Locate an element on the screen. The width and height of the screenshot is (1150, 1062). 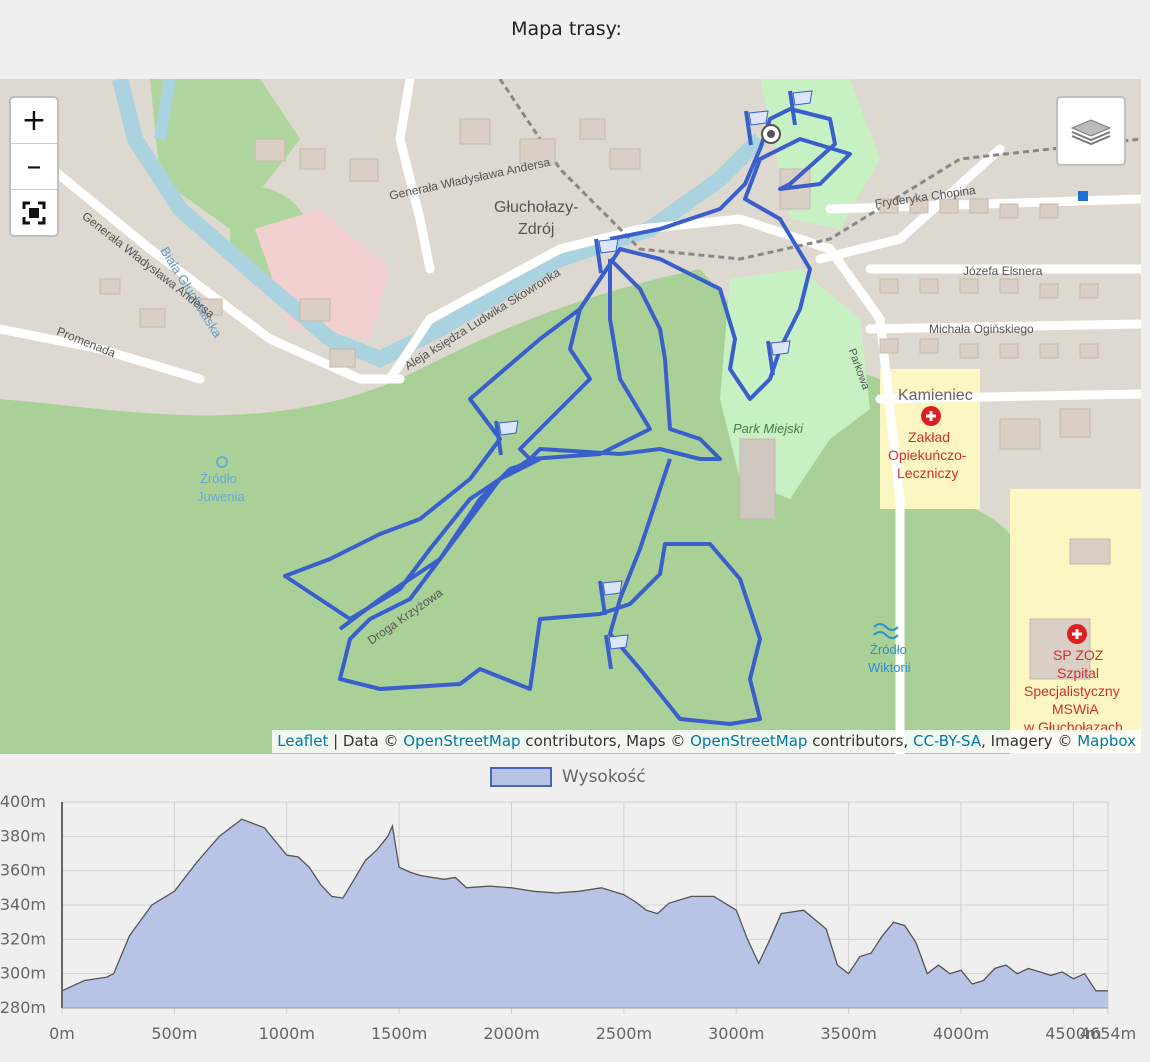
x-tick-label: 4000m is located at coordinates (961, 1033).